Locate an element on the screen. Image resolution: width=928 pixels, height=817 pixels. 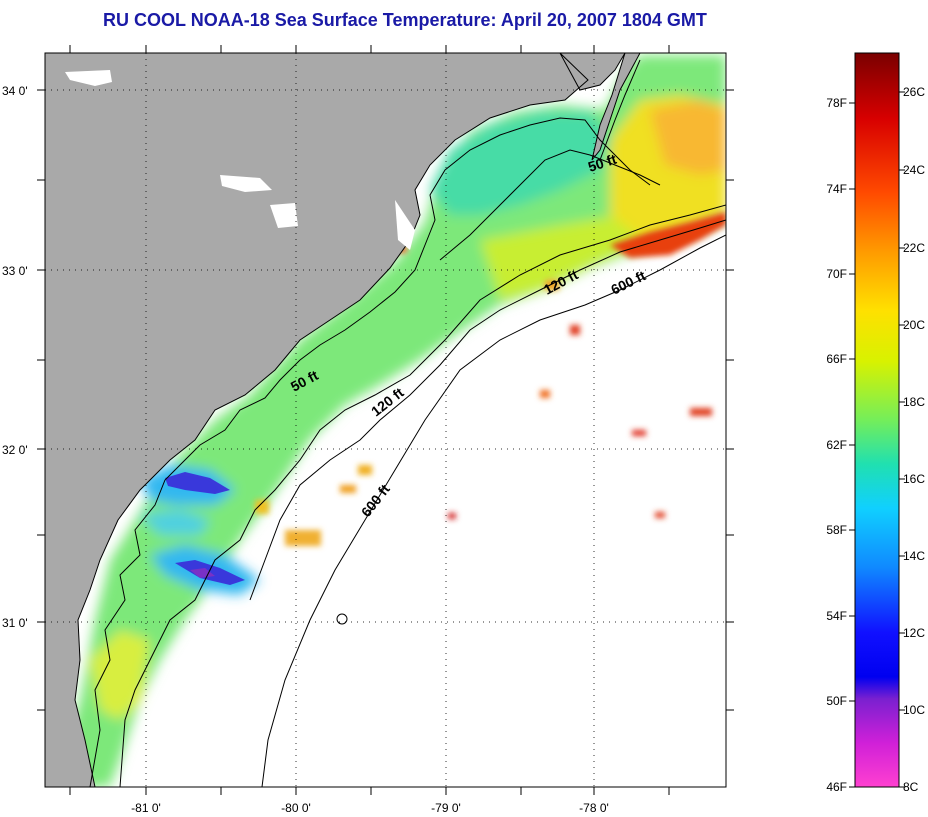
contour-50ft-north is located at coordinates (550, 205).